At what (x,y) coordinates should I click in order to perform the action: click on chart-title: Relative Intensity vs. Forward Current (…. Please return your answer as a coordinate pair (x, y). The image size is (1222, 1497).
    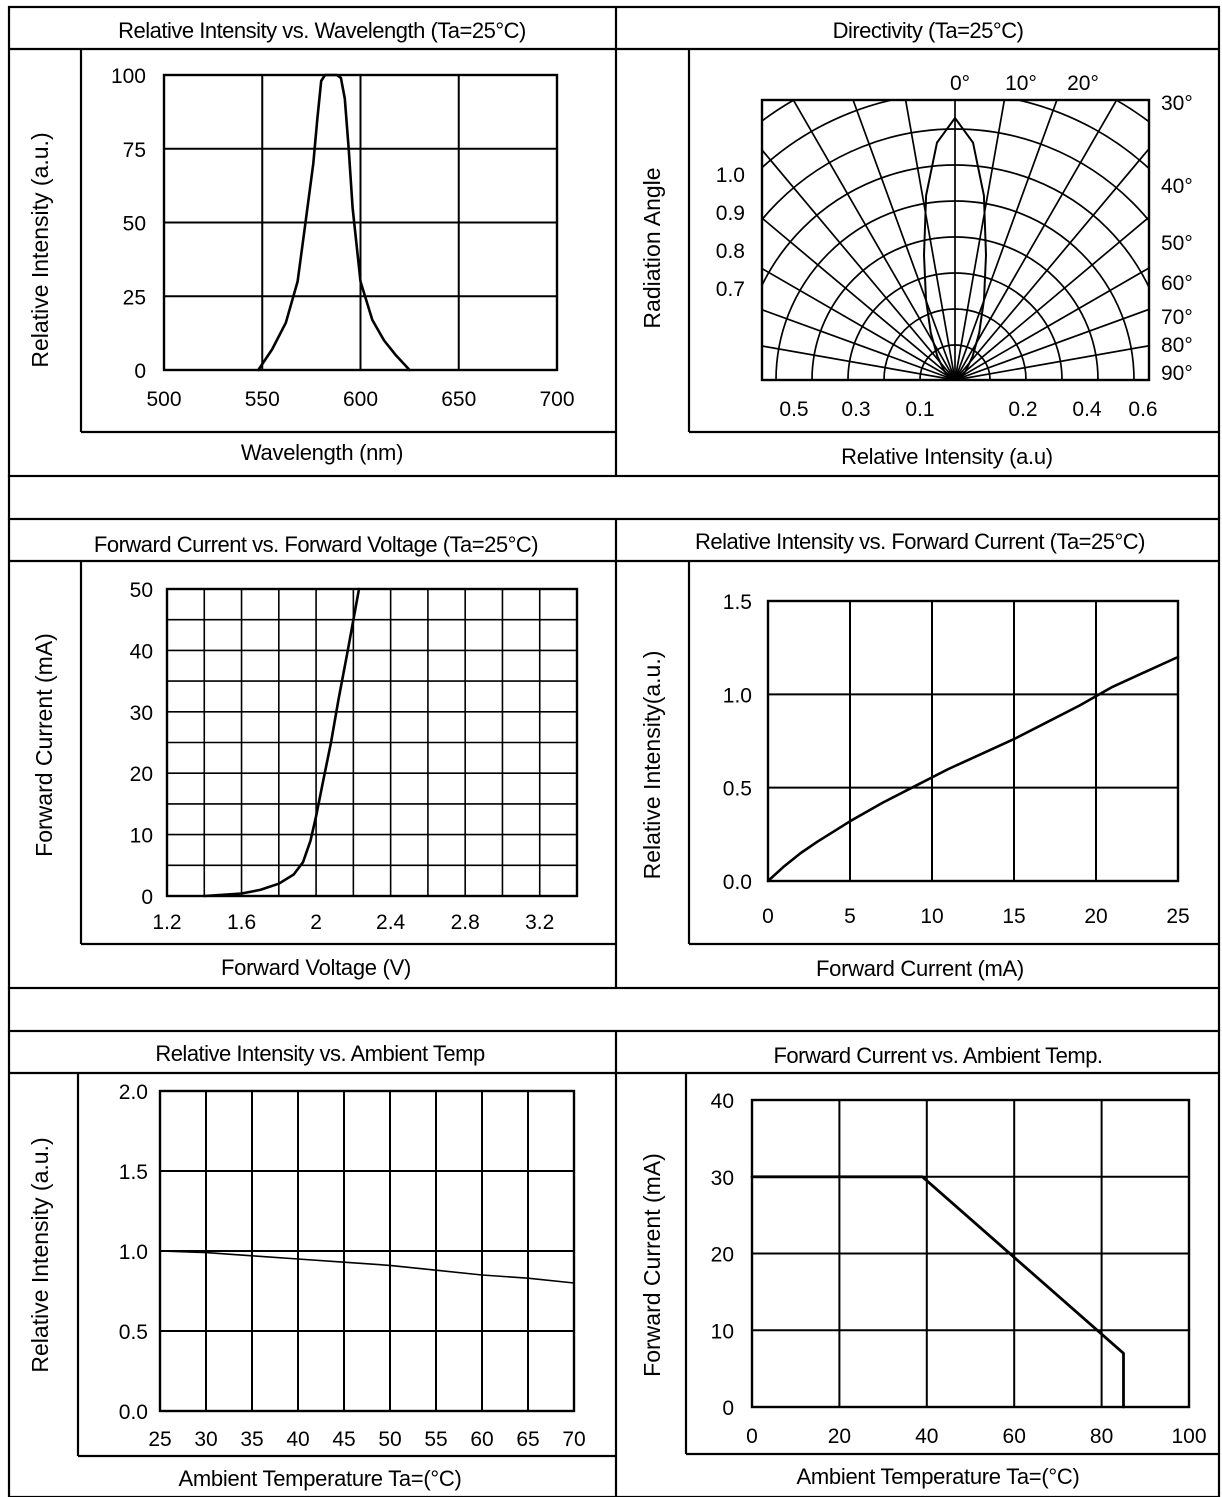
    Looking at the image, I should click on (920, 541).